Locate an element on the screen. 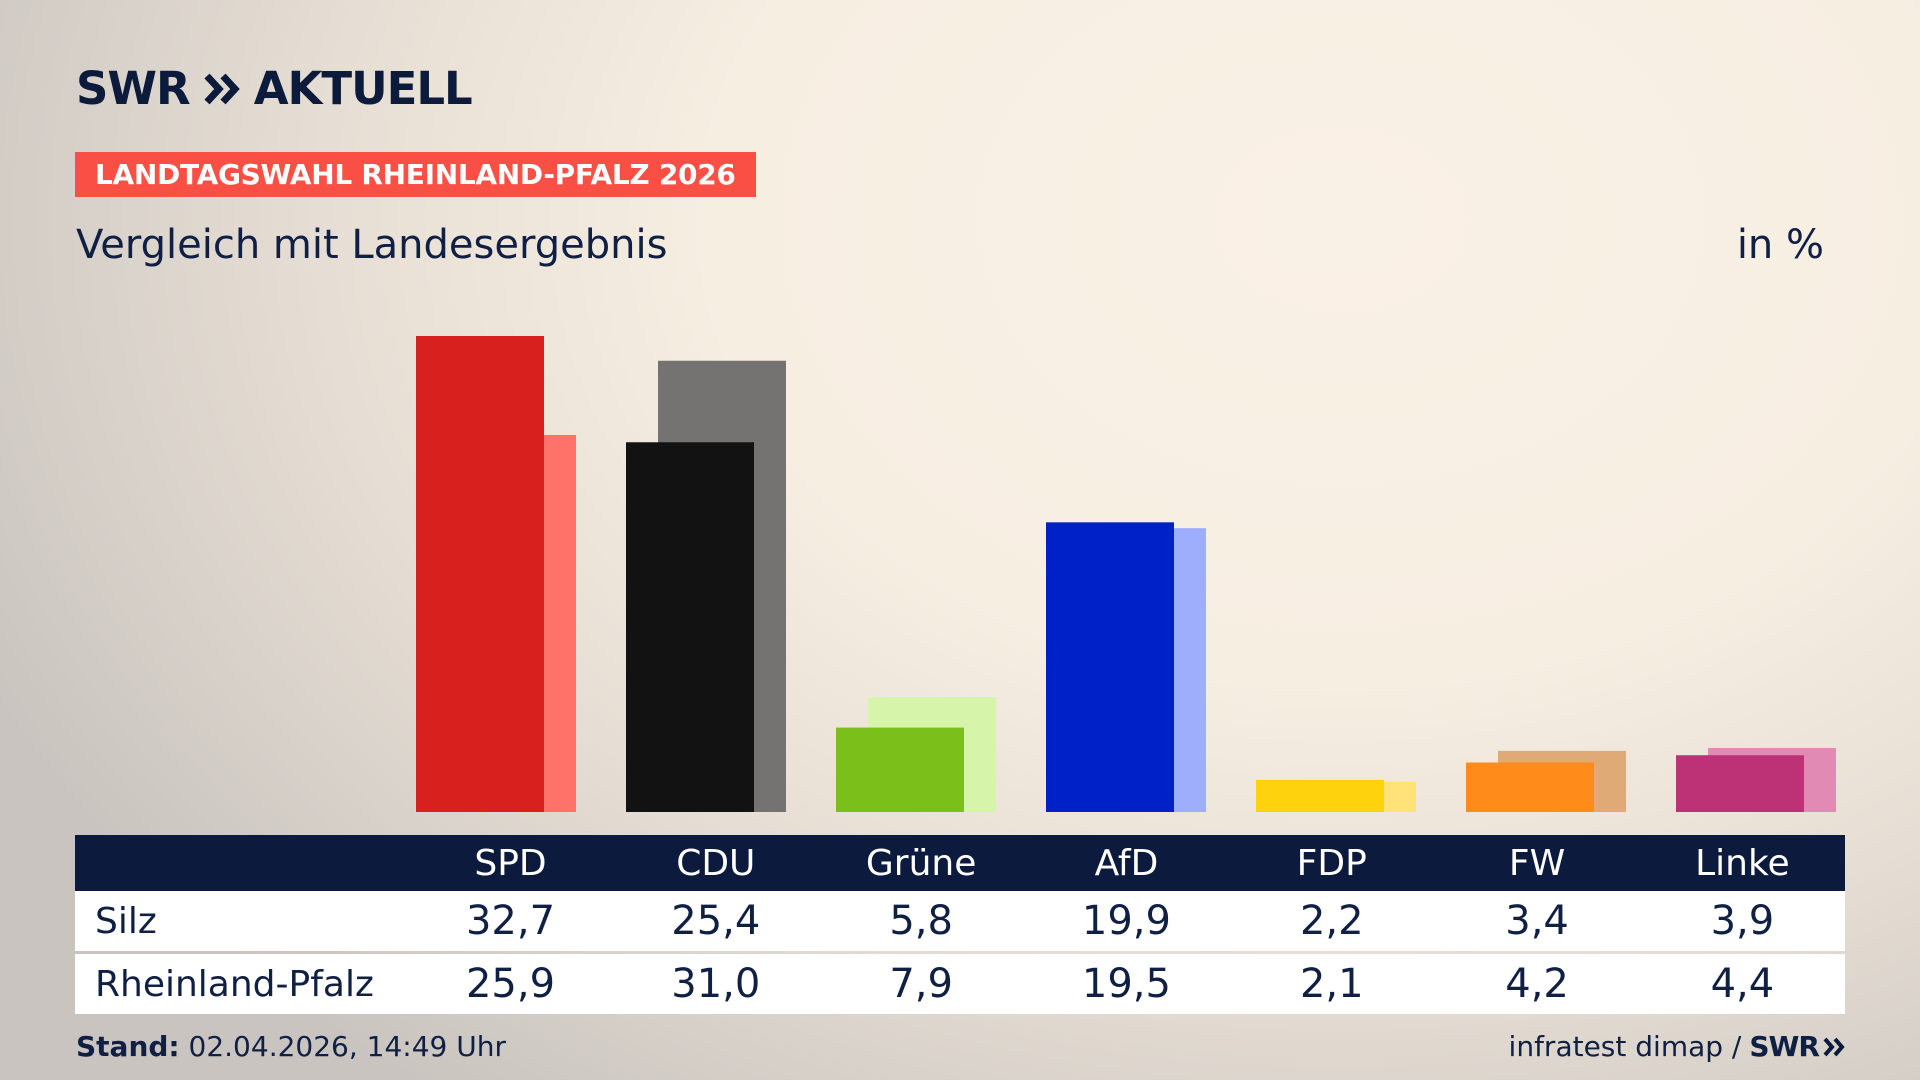 The height and width of the screenshot is (1080, 1920). source-credit: infratest dimap / SWR is located at coordinates (1677, 1046).